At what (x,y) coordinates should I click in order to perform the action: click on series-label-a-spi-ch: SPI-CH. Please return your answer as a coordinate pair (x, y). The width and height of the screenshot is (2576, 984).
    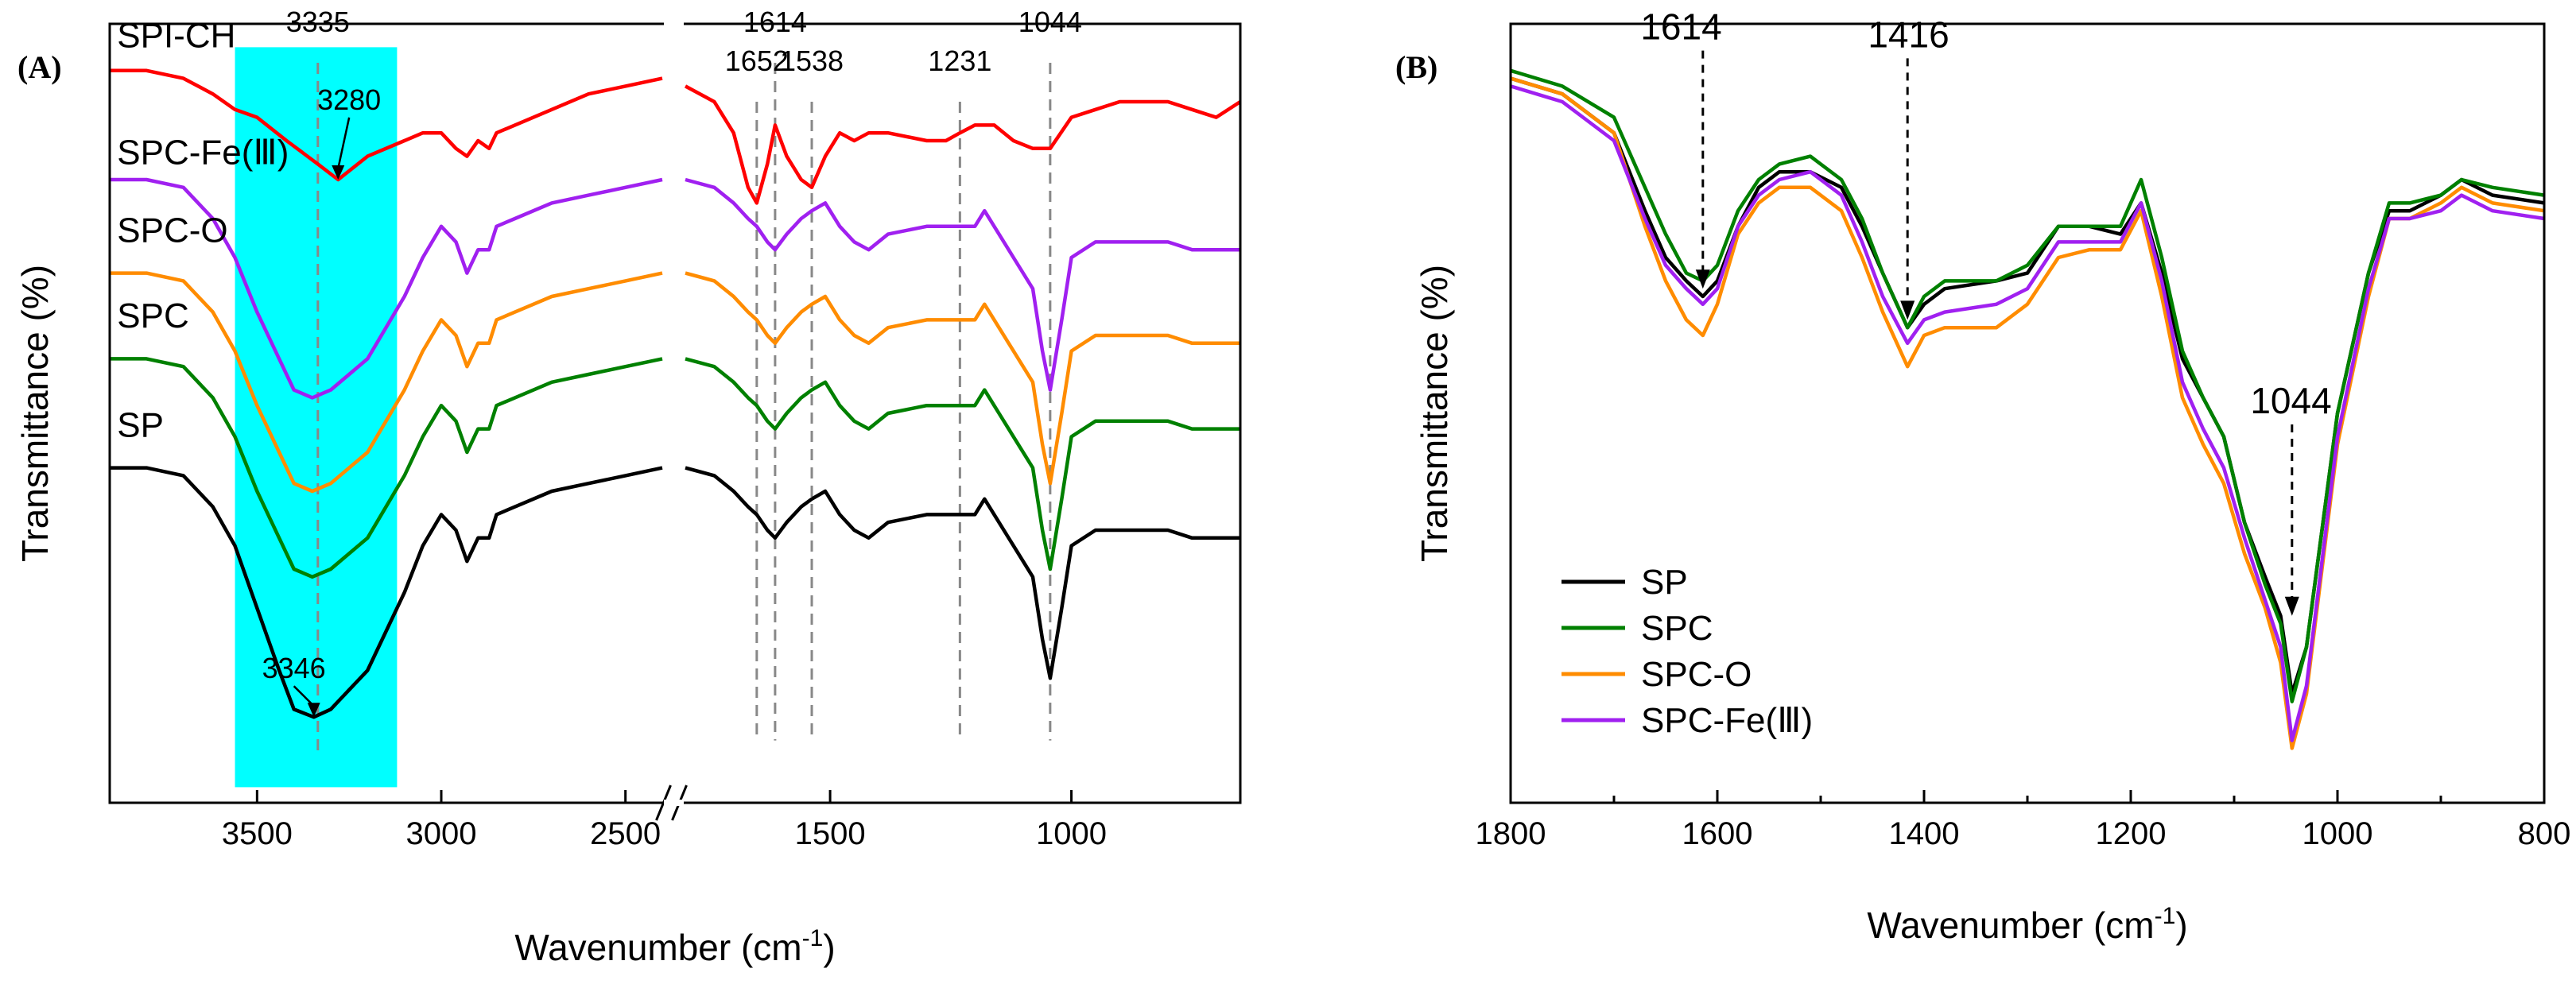
    Looking at the image, I should click on (176, 35).